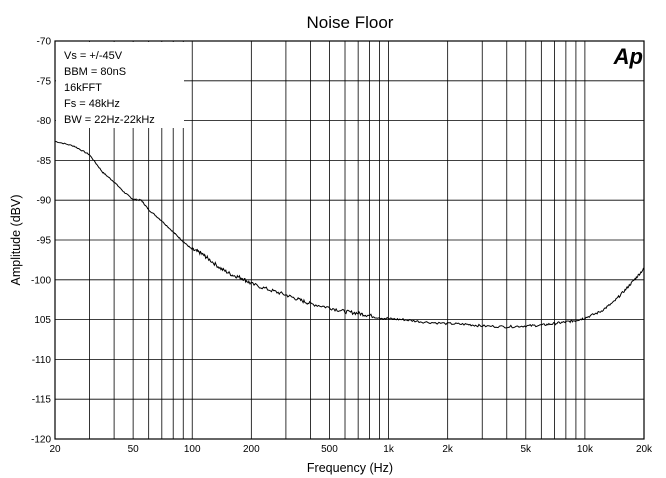 This screenshot has height=478, width=666. Describe the element at coordinates (83, 88) in the screenshot. I see `annotation-line: 16kFFT` at that location.